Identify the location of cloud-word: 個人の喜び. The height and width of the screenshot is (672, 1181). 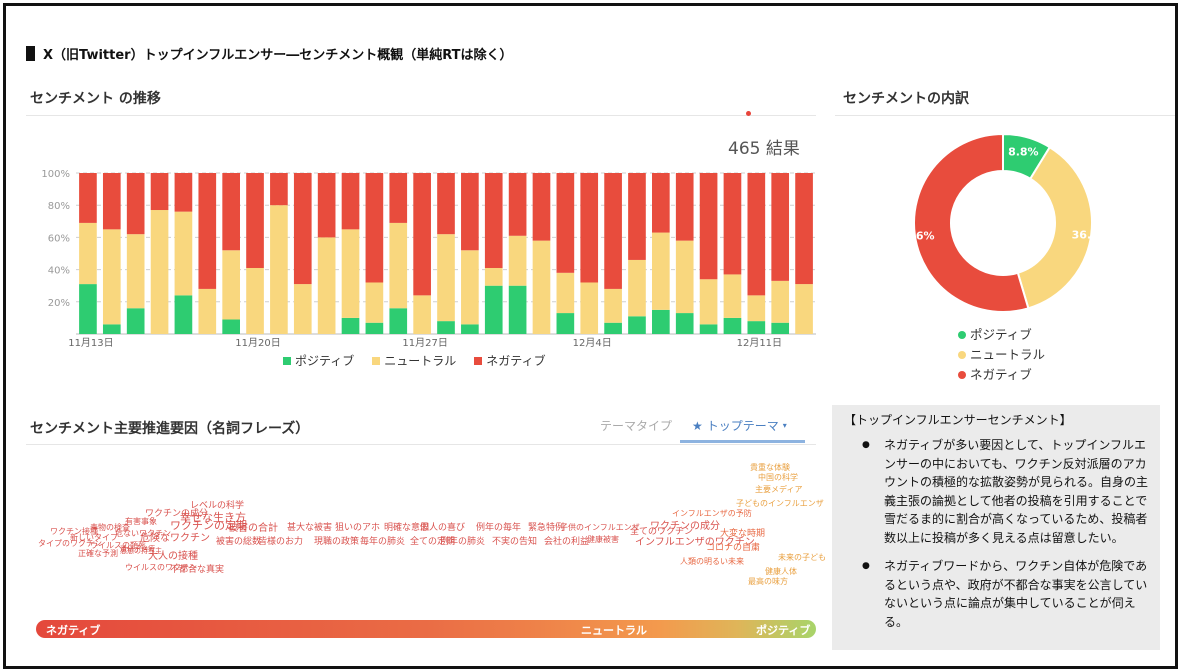
(443, 528).